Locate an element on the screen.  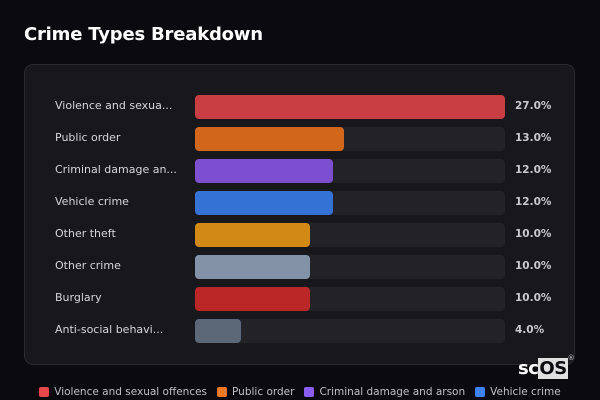
bar-row: Other crime 10.0% is located at coordinates (299, 267).